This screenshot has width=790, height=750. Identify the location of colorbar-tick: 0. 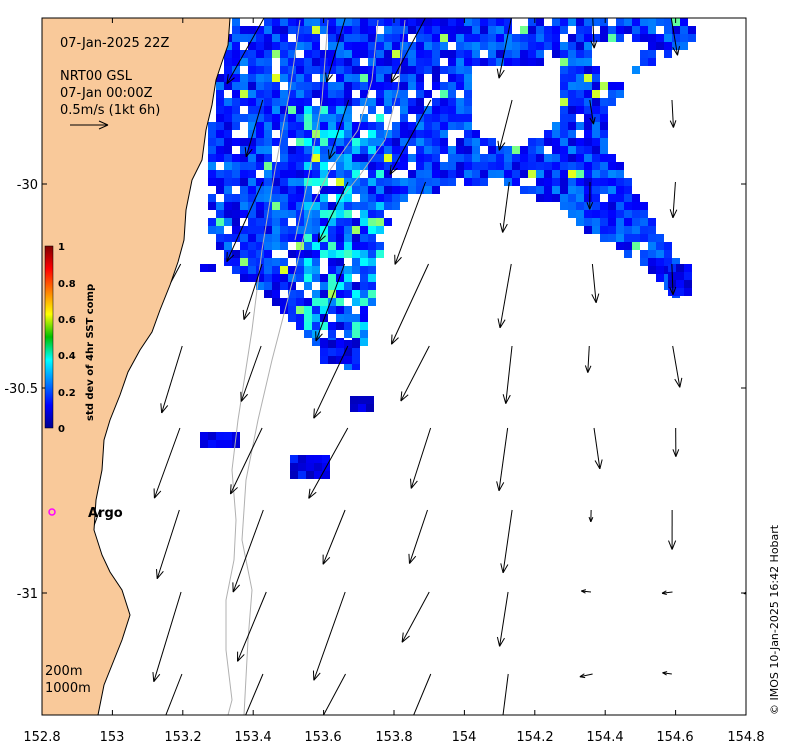
(61, 429).